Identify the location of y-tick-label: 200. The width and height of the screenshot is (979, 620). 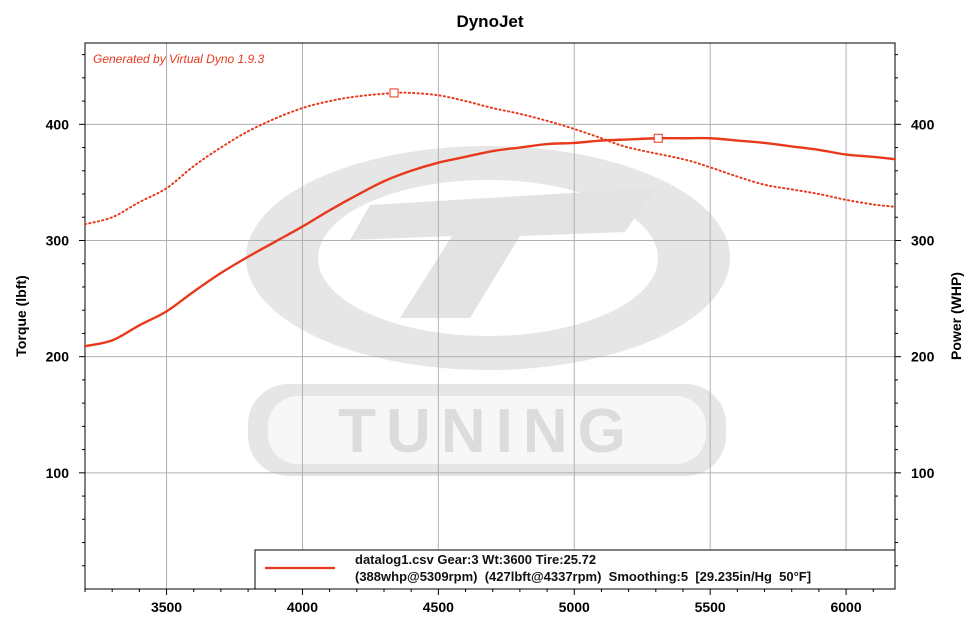
(58, 357).